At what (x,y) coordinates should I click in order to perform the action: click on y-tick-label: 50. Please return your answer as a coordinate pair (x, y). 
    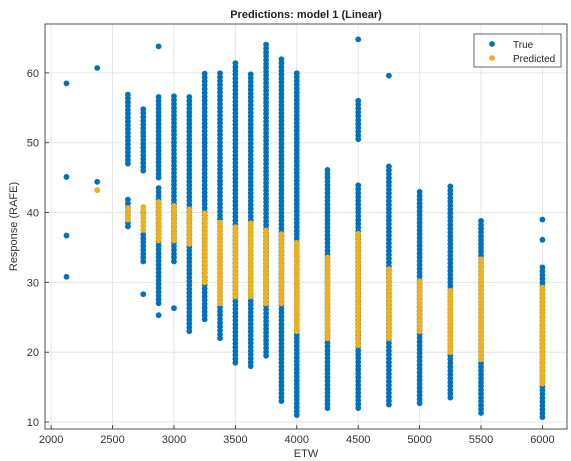
    Looking at the image, I should click on (33, 144).